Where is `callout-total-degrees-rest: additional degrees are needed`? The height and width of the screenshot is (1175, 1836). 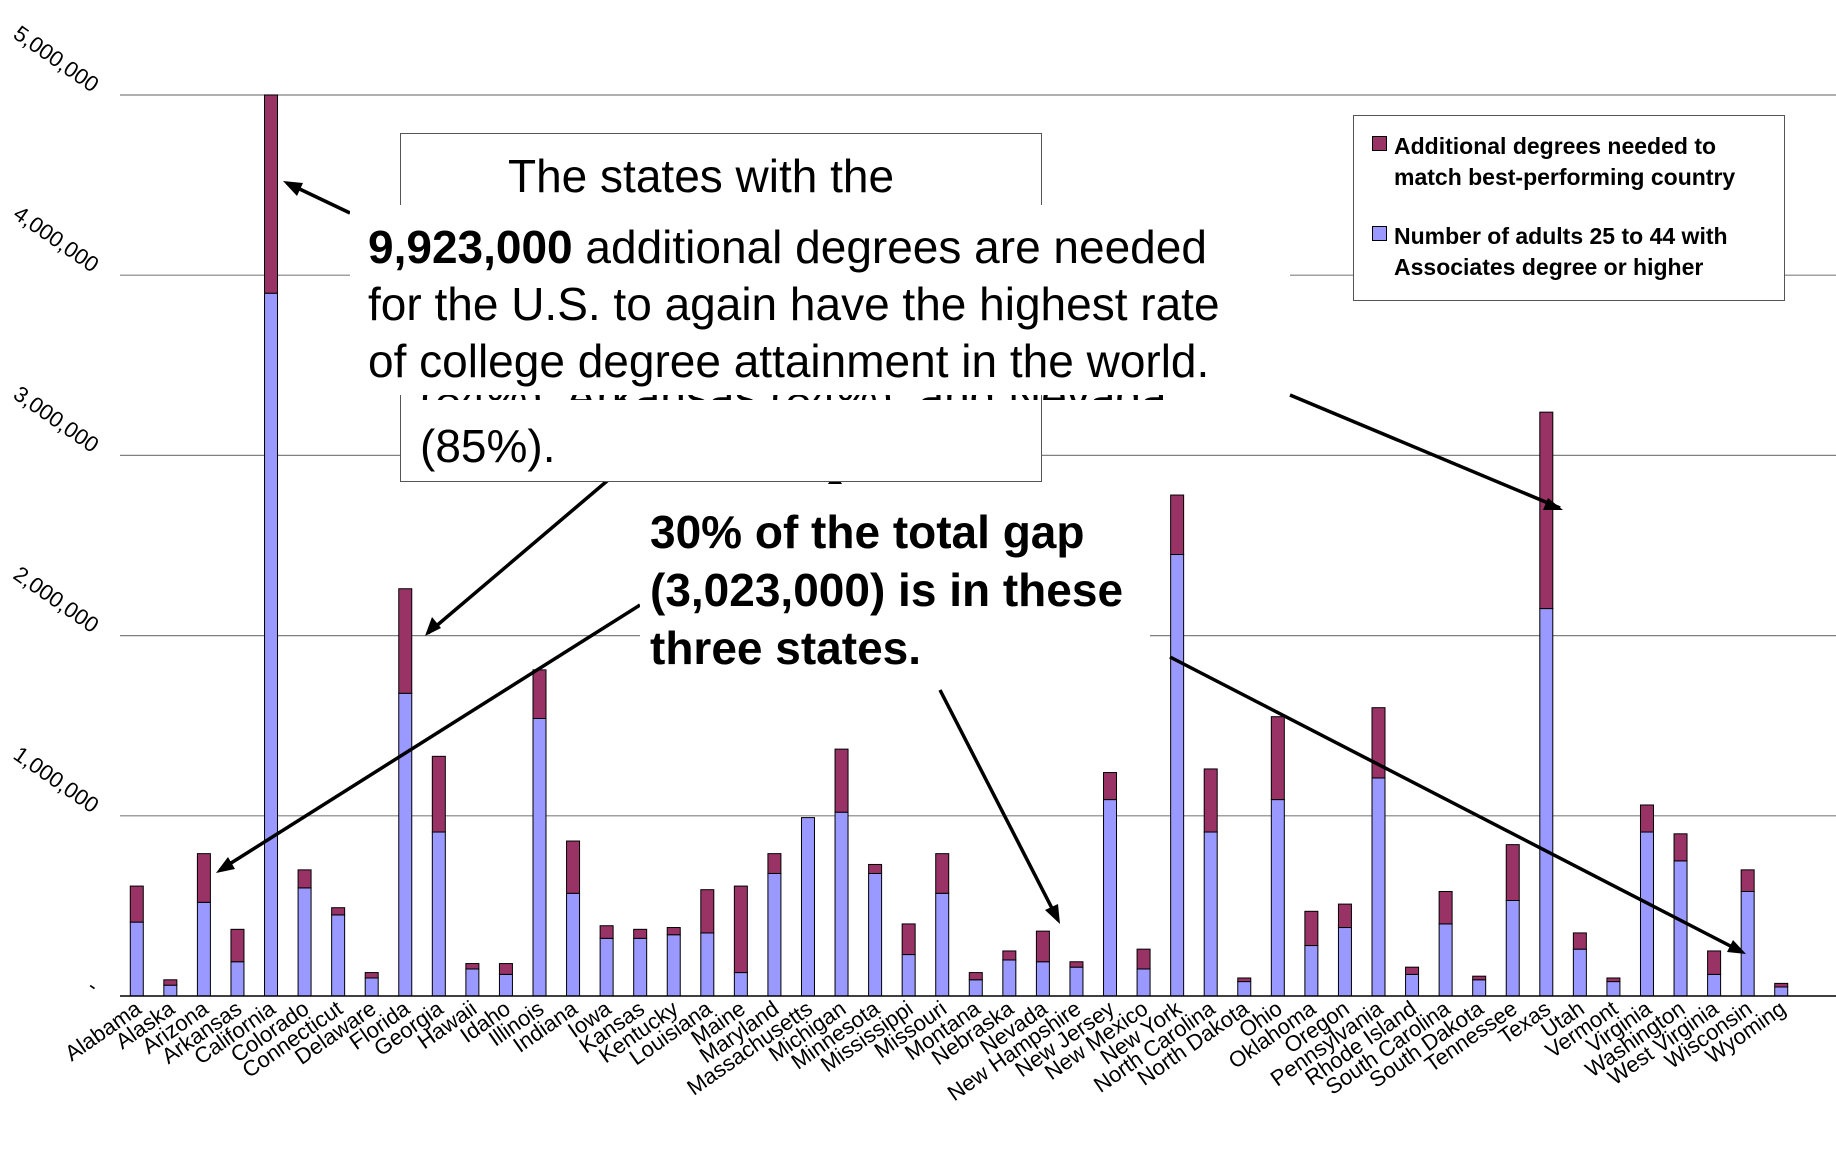 callout-total-degrees-rest: additional degrees are needed is located at coordinates (889, 247).